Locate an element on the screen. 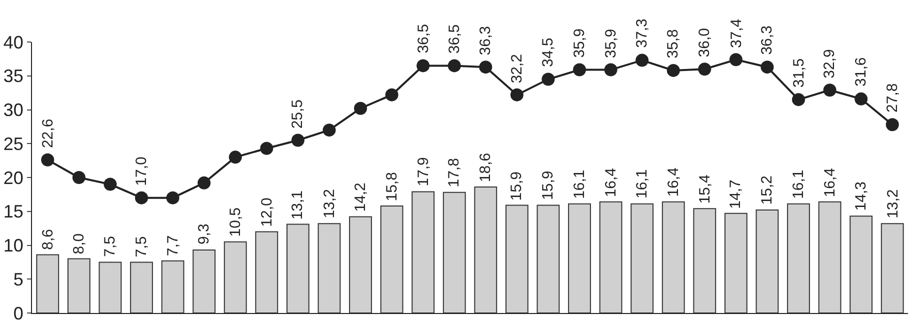  y-tick-label: 15 is located at coordinates (13, 212).